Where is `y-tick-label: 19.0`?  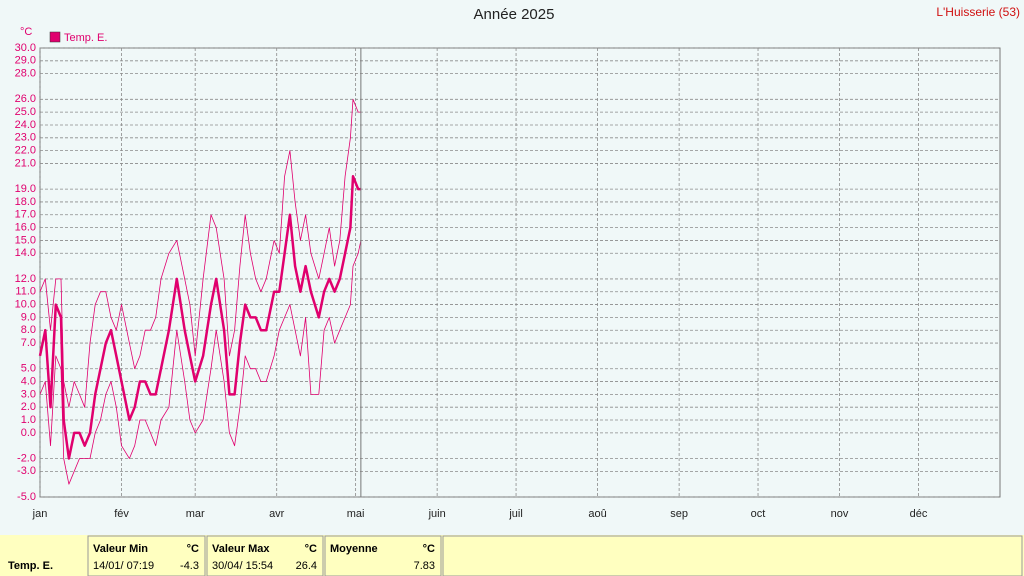 y-tick-label: 19.0 is located at coordinates (25, 189).